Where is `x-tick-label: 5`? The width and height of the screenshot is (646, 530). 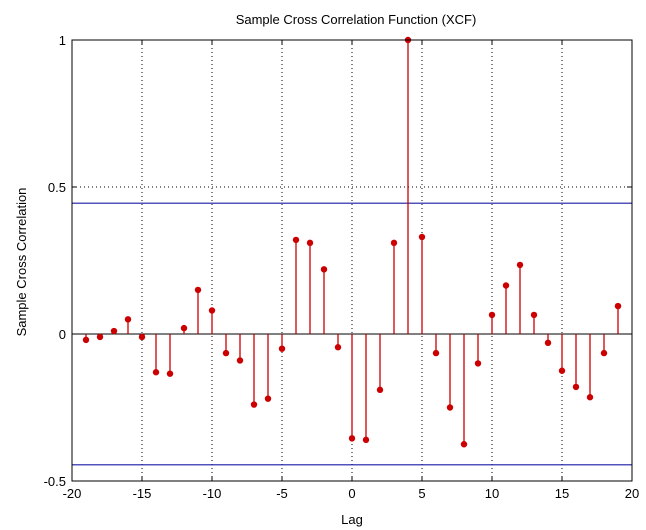
x-tick-label: 5 is located at coordinates (421, 493).